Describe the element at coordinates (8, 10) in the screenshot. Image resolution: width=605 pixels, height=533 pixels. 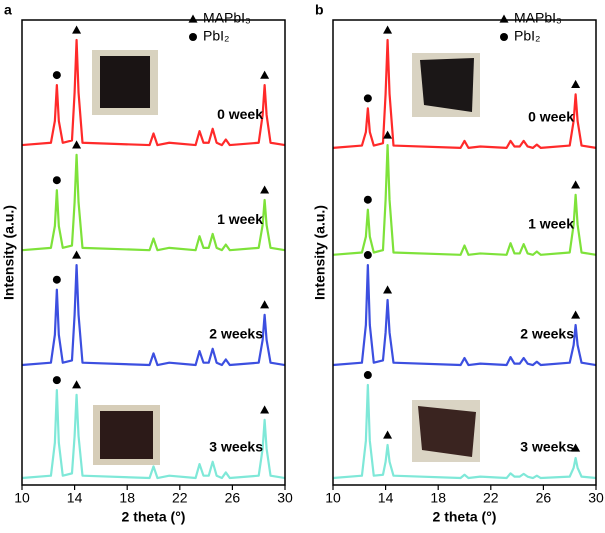
I see `panel-label: a` at that location.